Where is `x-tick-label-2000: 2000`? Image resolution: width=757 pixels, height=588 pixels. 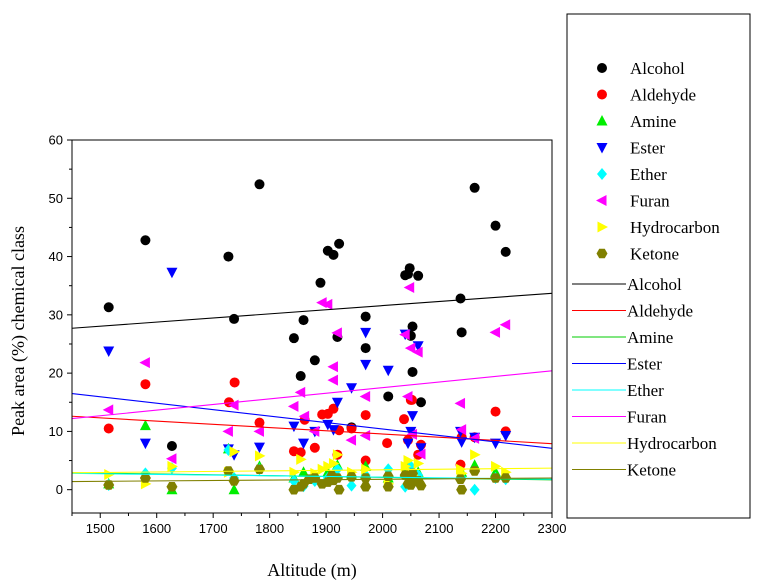
x-tick-label-2000: 2000 is located at coordinates (382, 528).